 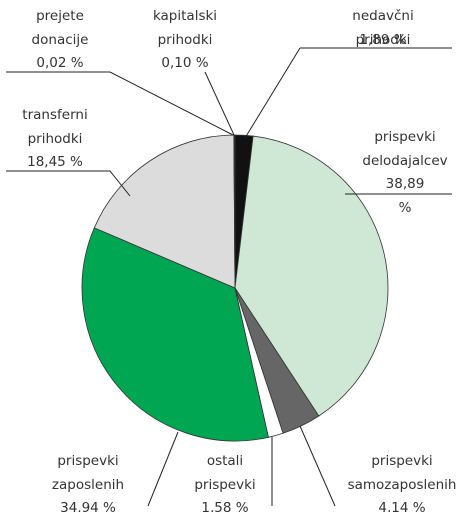 What do you see at coordinates (55, 127) in the screenshot?
I see `slice-label: transferni prihodki` at bounding box center [55, 127].